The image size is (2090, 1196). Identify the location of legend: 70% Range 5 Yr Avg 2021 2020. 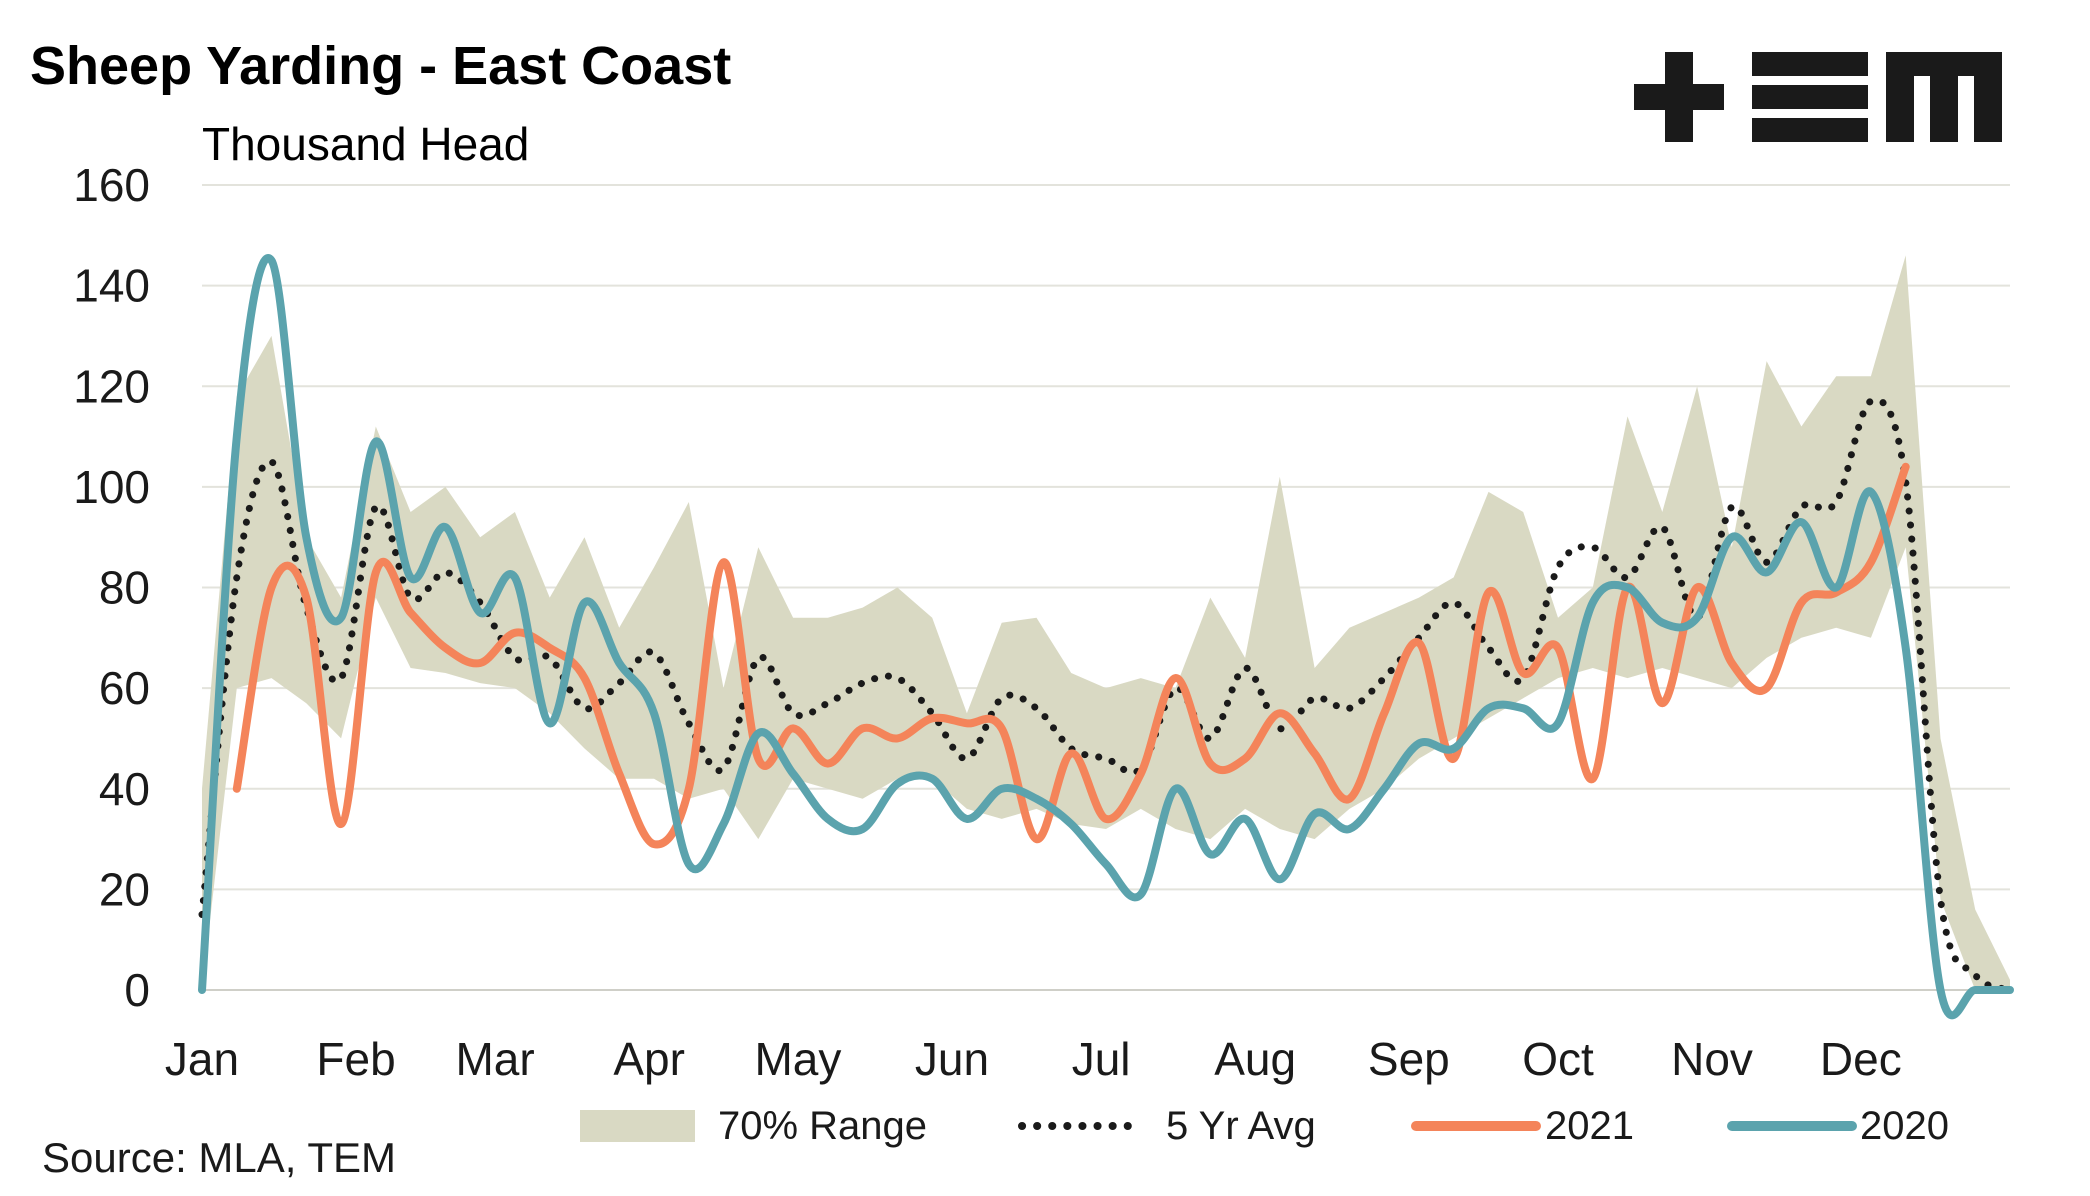
(1264, 1126).